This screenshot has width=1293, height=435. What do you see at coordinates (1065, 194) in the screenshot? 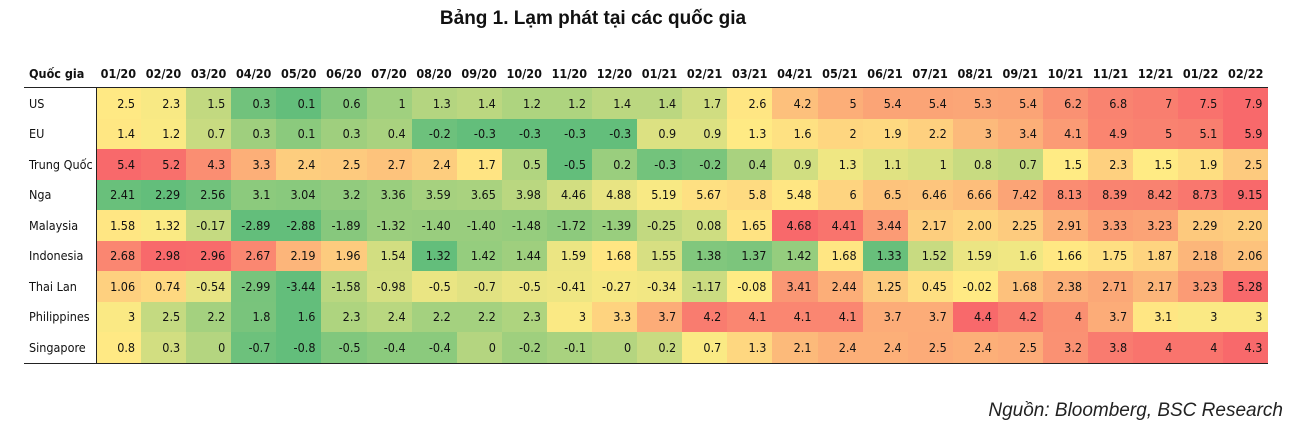
I see `heatmap-cell: 8.13` at bounding box center [1065, 194].